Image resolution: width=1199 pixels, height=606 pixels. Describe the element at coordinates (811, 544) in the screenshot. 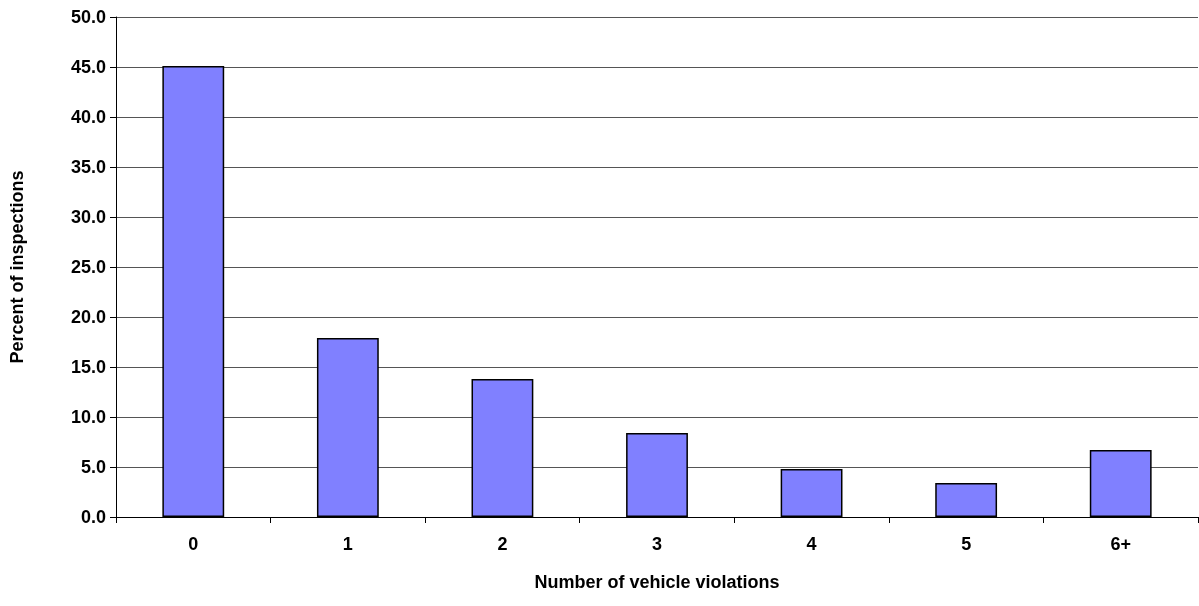

I see `x-tick-label: 4` at that location.